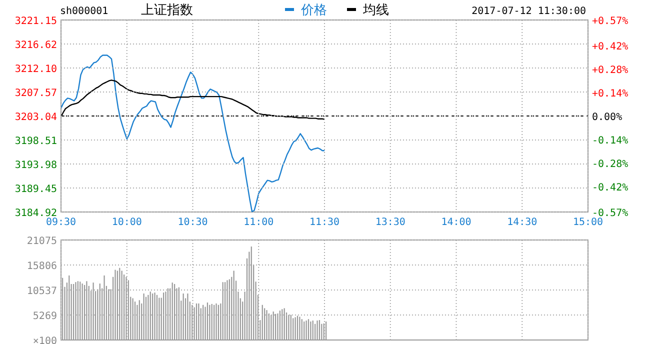  I want to click on x-tick-label: 09:30, so click(61, 222).